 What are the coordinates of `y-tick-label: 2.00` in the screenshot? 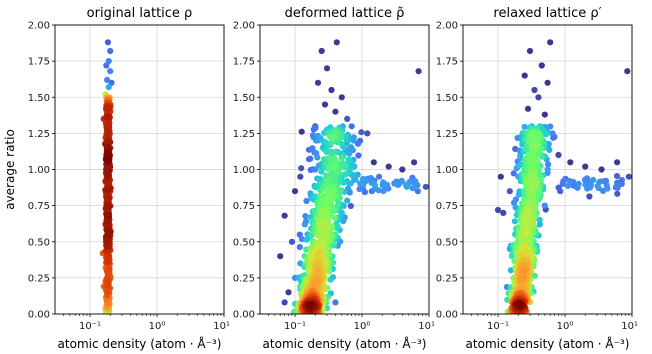 It's located at (447, 26).